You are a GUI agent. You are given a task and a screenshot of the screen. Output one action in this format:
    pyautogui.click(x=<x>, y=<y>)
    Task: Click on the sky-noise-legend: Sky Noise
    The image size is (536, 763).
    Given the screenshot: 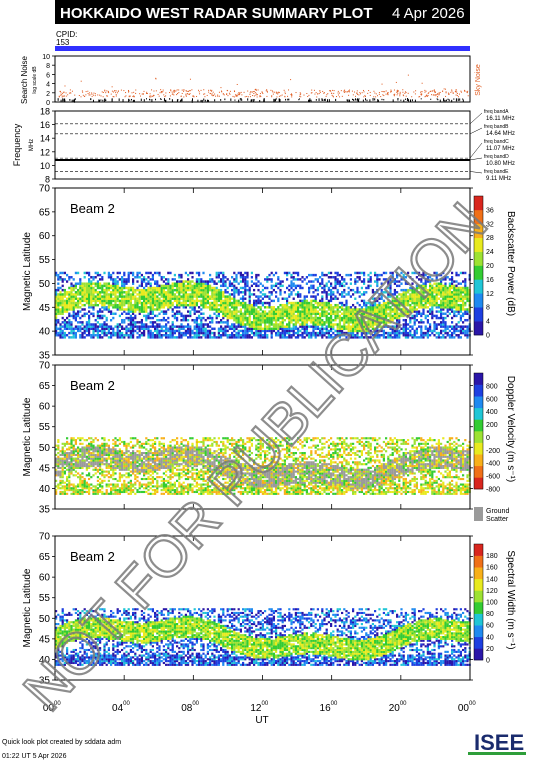 What is the action you would take?
    pyautogui.click(x=478, y=80)
    